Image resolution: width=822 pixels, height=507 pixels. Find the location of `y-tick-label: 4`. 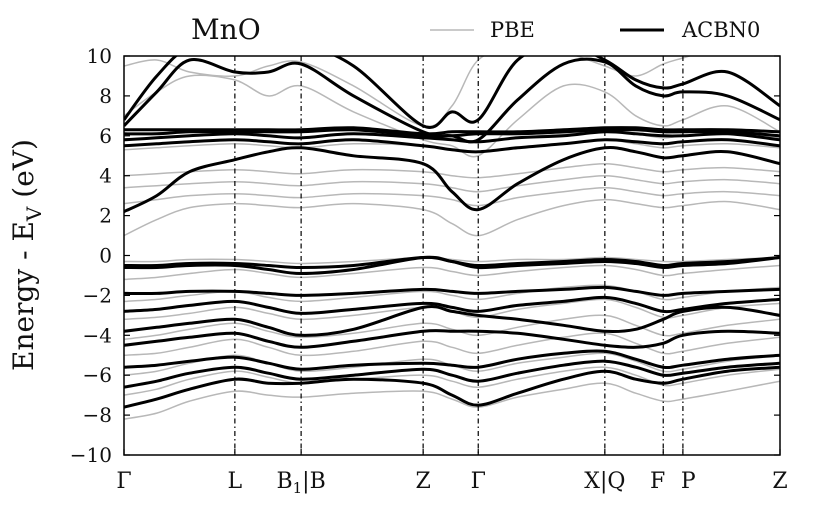

y-tick-label: 4 is located at coordinates (105, 176).